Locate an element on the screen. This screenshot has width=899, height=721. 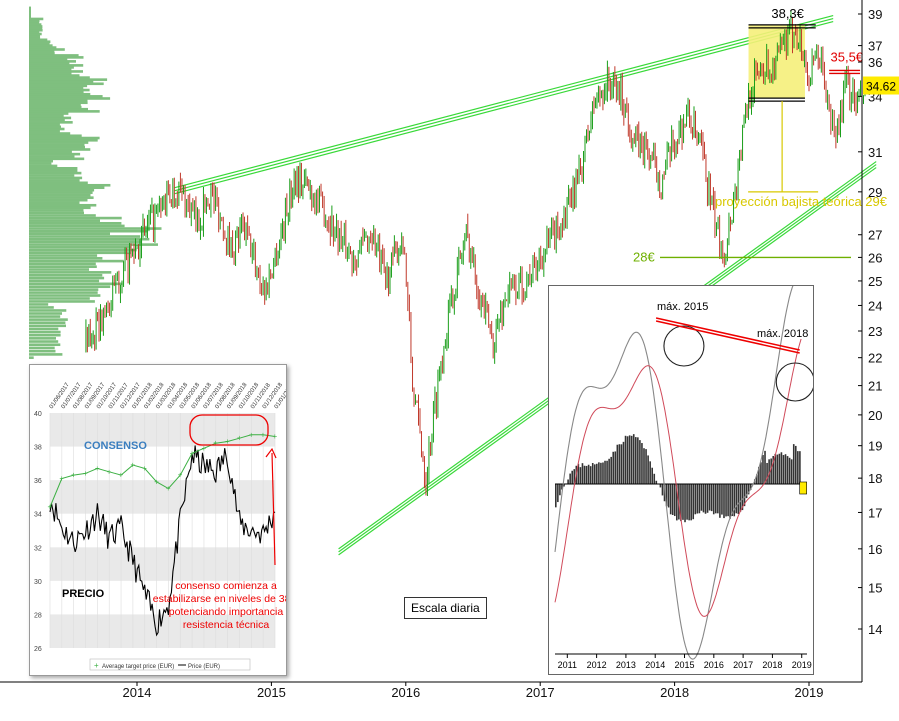
macd-x-tick-label: 2017 is located at coordinates (743, 665).